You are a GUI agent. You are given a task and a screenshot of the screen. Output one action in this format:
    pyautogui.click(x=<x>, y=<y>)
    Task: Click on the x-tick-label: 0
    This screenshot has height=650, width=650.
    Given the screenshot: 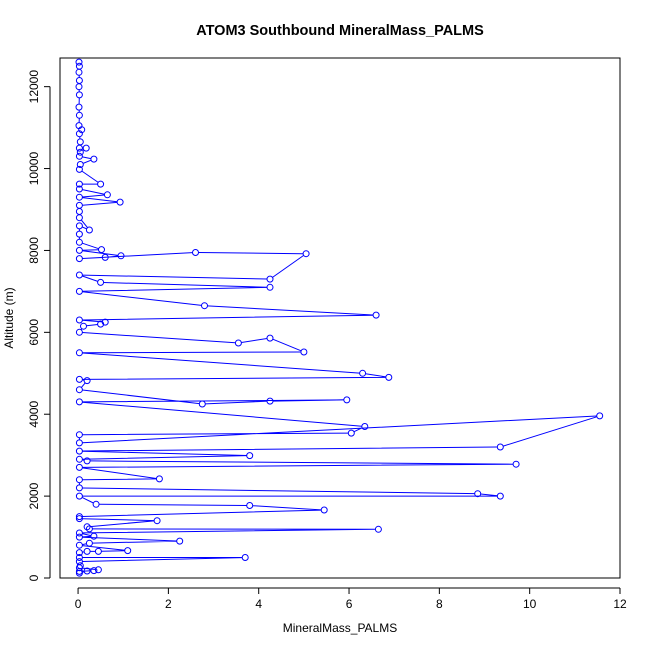 What is the action you would take?
    pyautogui.click(x=78, y=604)
    